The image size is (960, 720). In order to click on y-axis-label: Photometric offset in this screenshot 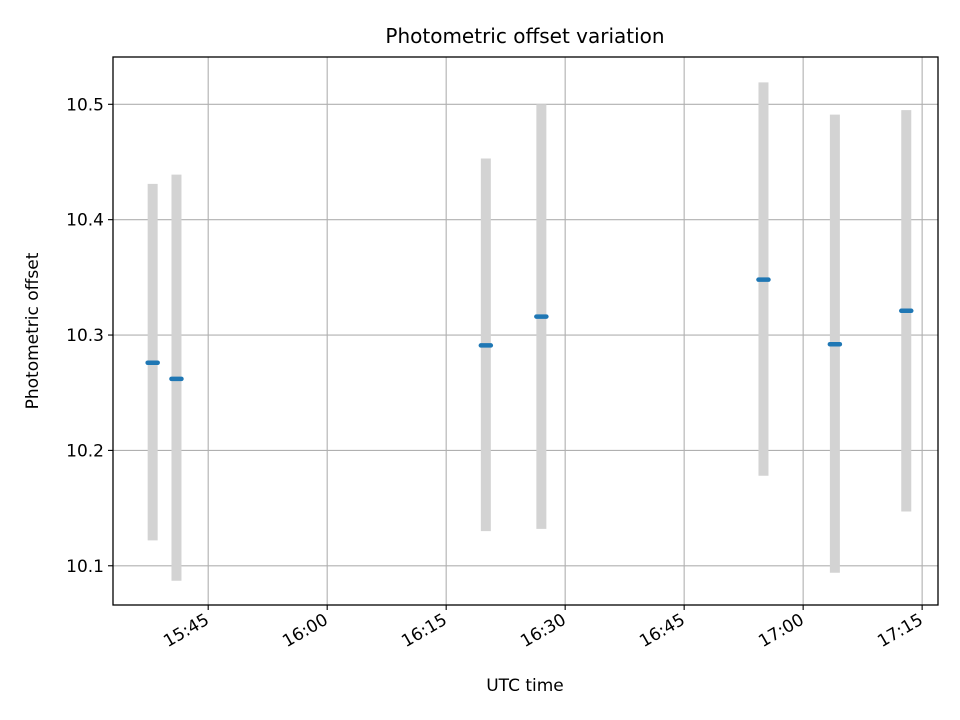, I will do `click(33, 330)`.